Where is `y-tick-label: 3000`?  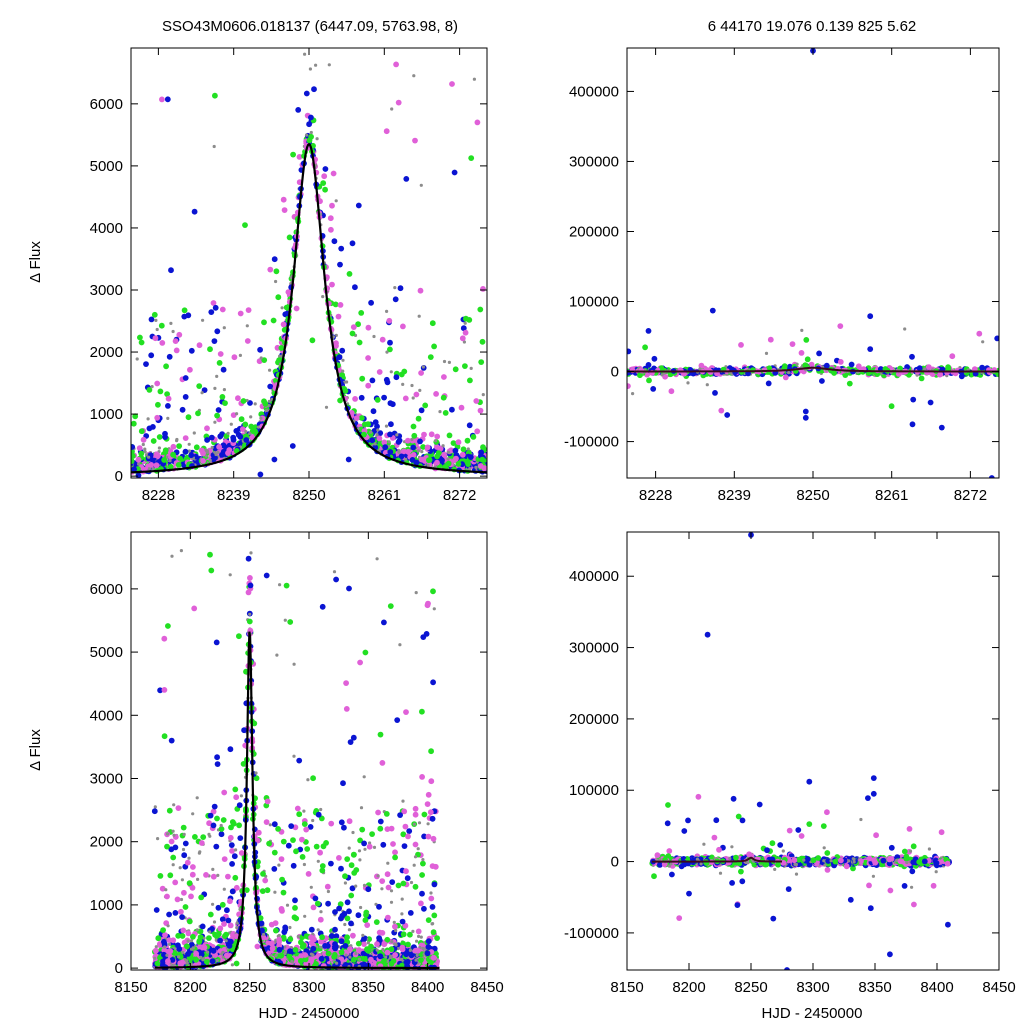
y-tick-label: 3000 is located at coordinates (106, 778).